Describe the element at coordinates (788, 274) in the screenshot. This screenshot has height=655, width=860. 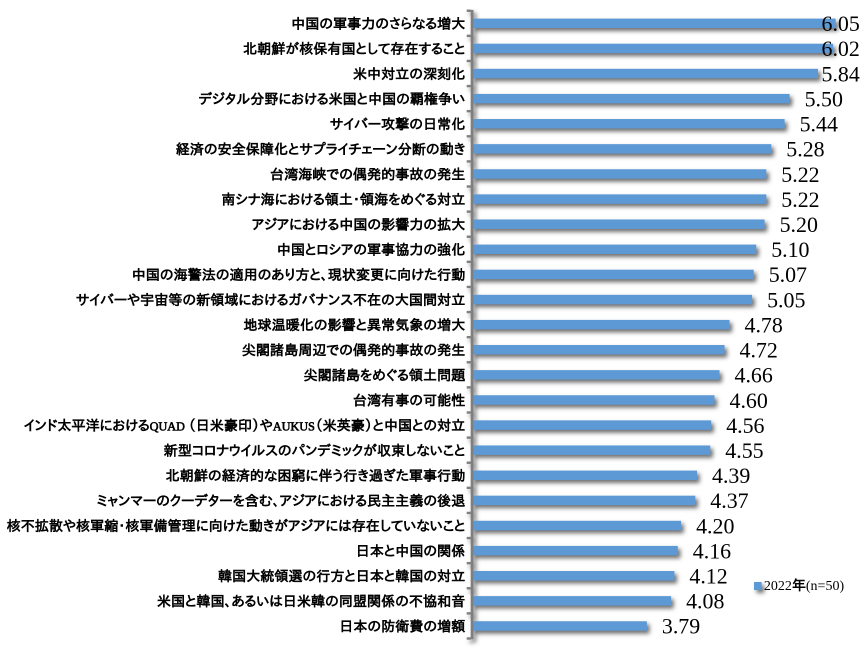
I see `svg-text: 5.07` at that location.